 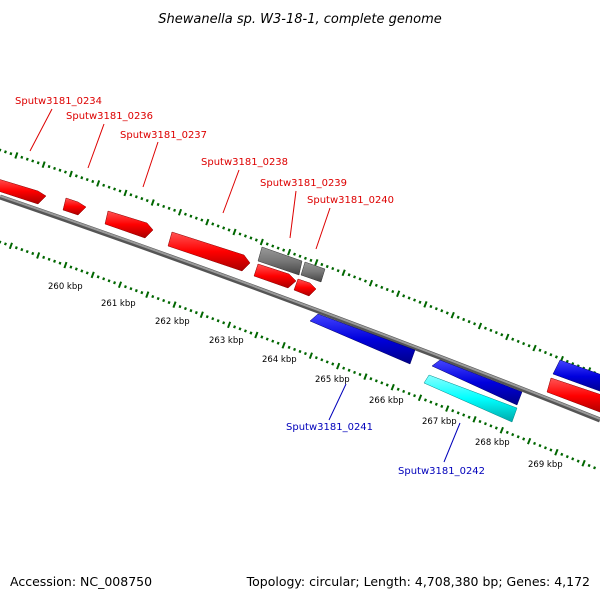 I want to click on scale-label-264: 264 kbp, so click(x=279, y=360).